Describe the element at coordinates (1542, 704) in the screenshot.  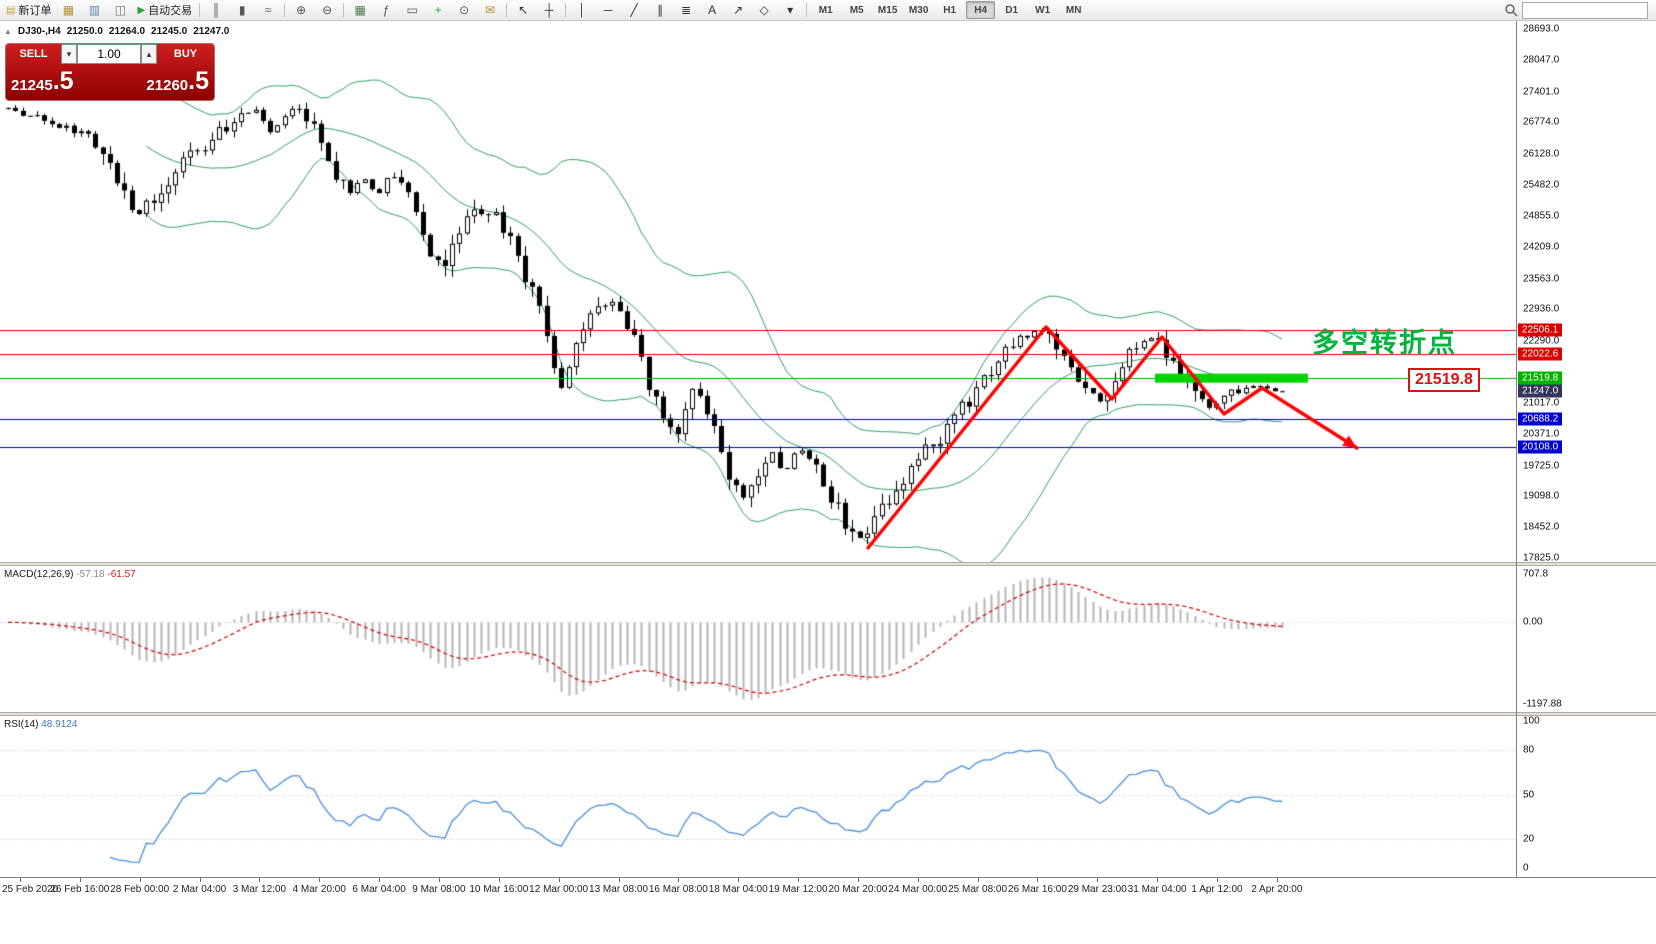
I see `macd-scale-label: -1197.88` at that location.